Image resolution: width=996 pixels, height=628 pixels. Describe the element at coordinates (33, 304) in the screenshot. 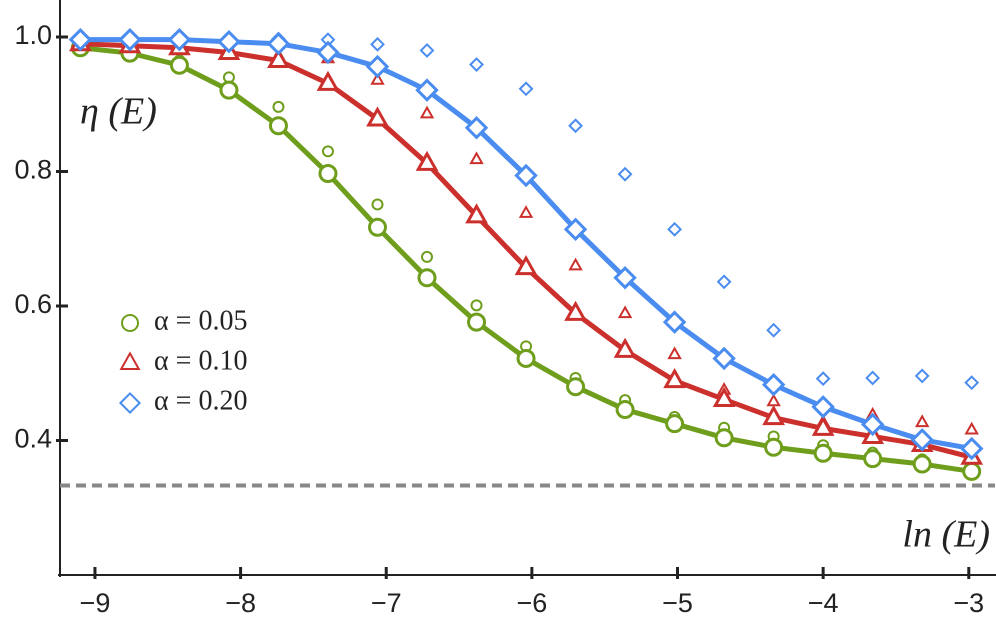

I see `y-tick-label: 0.6` at that location.